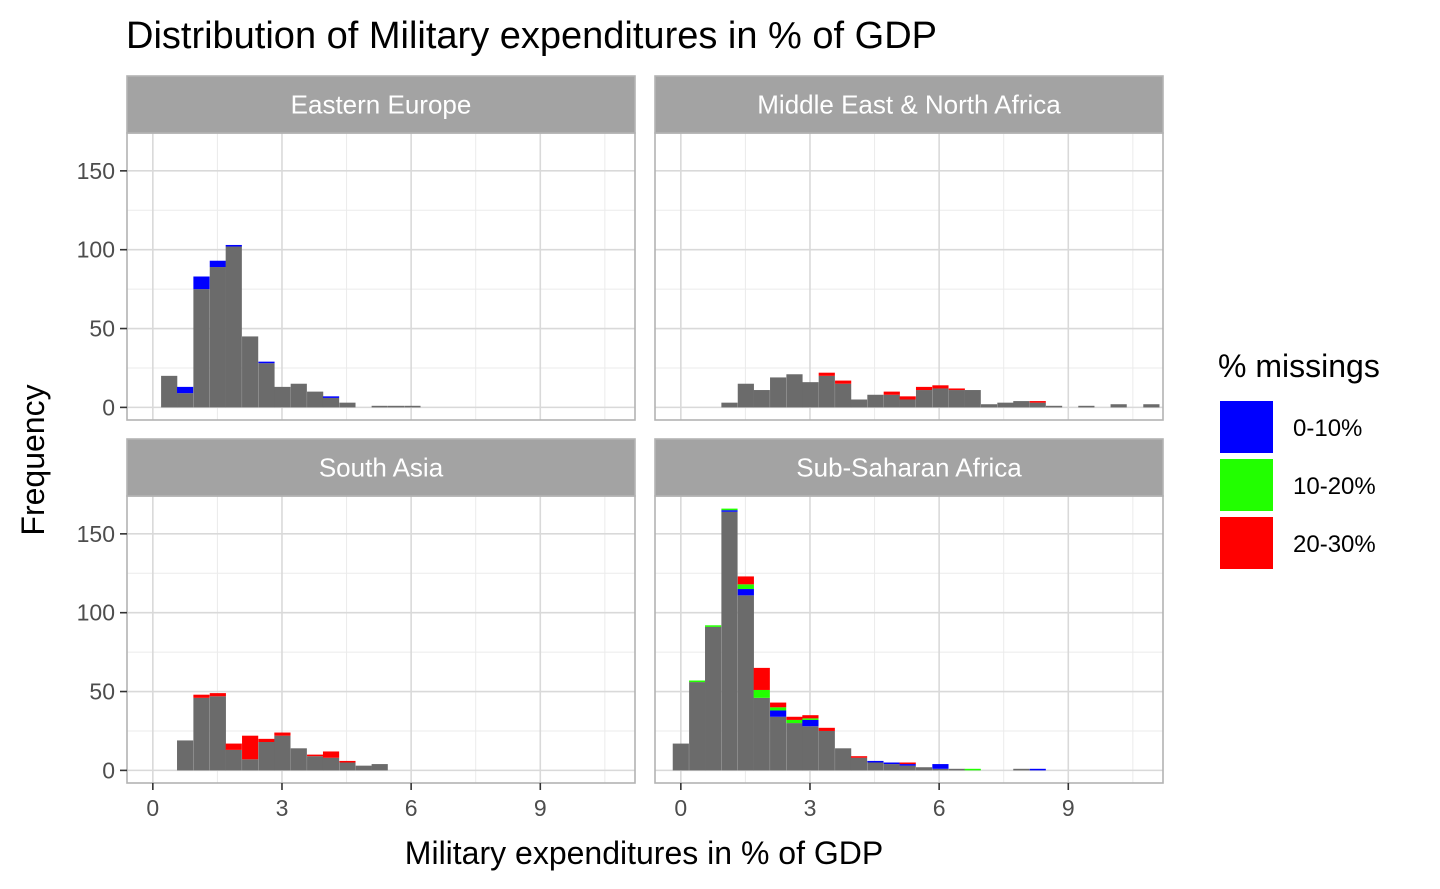 This screenshot has width=1440, height=889. What do you see at coordinates (909, 276) in the screenshot?
I see `panel-background` at bounding box center [909, 276].